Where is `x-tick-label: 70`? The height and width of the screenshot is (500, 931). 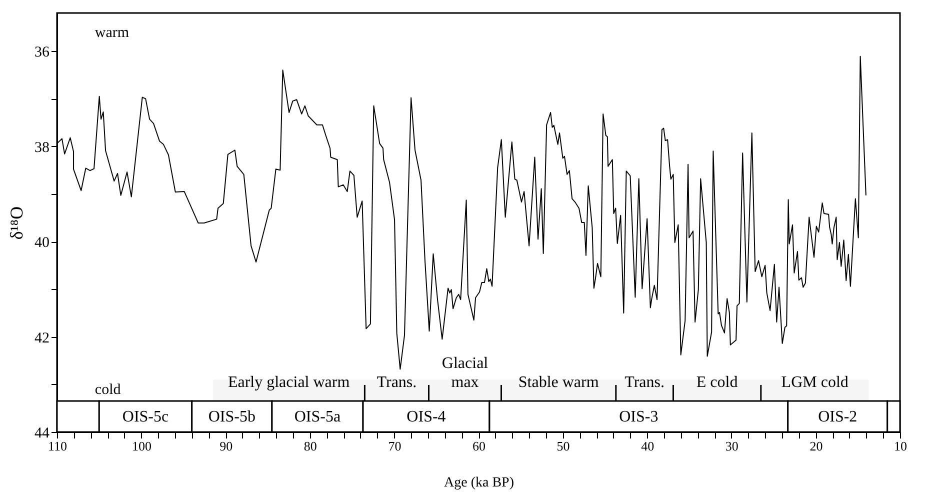
x-tick-label: 70 is located at coordinates (395, 446).